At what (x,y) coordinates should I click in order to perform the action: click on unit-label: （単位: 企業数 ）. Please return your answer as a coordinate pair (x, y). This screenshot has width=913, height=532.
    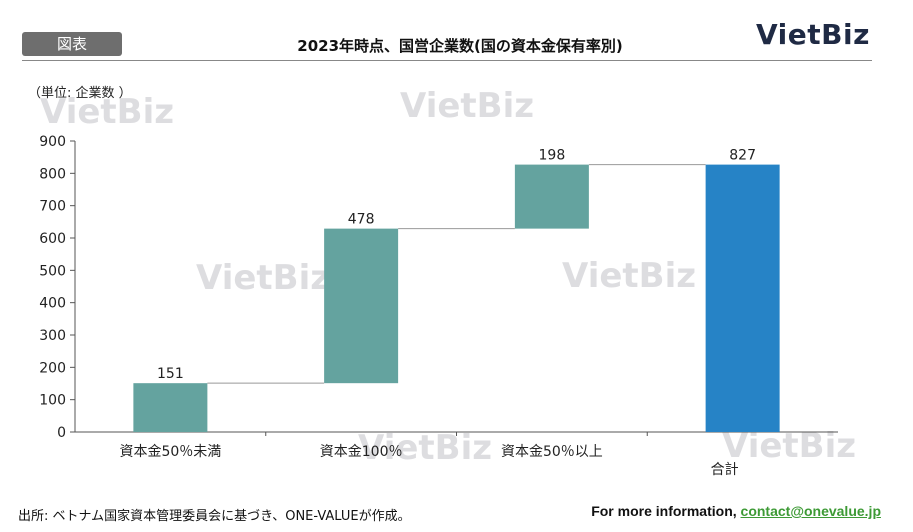
    Looking at the image, I should click on (80, 93).